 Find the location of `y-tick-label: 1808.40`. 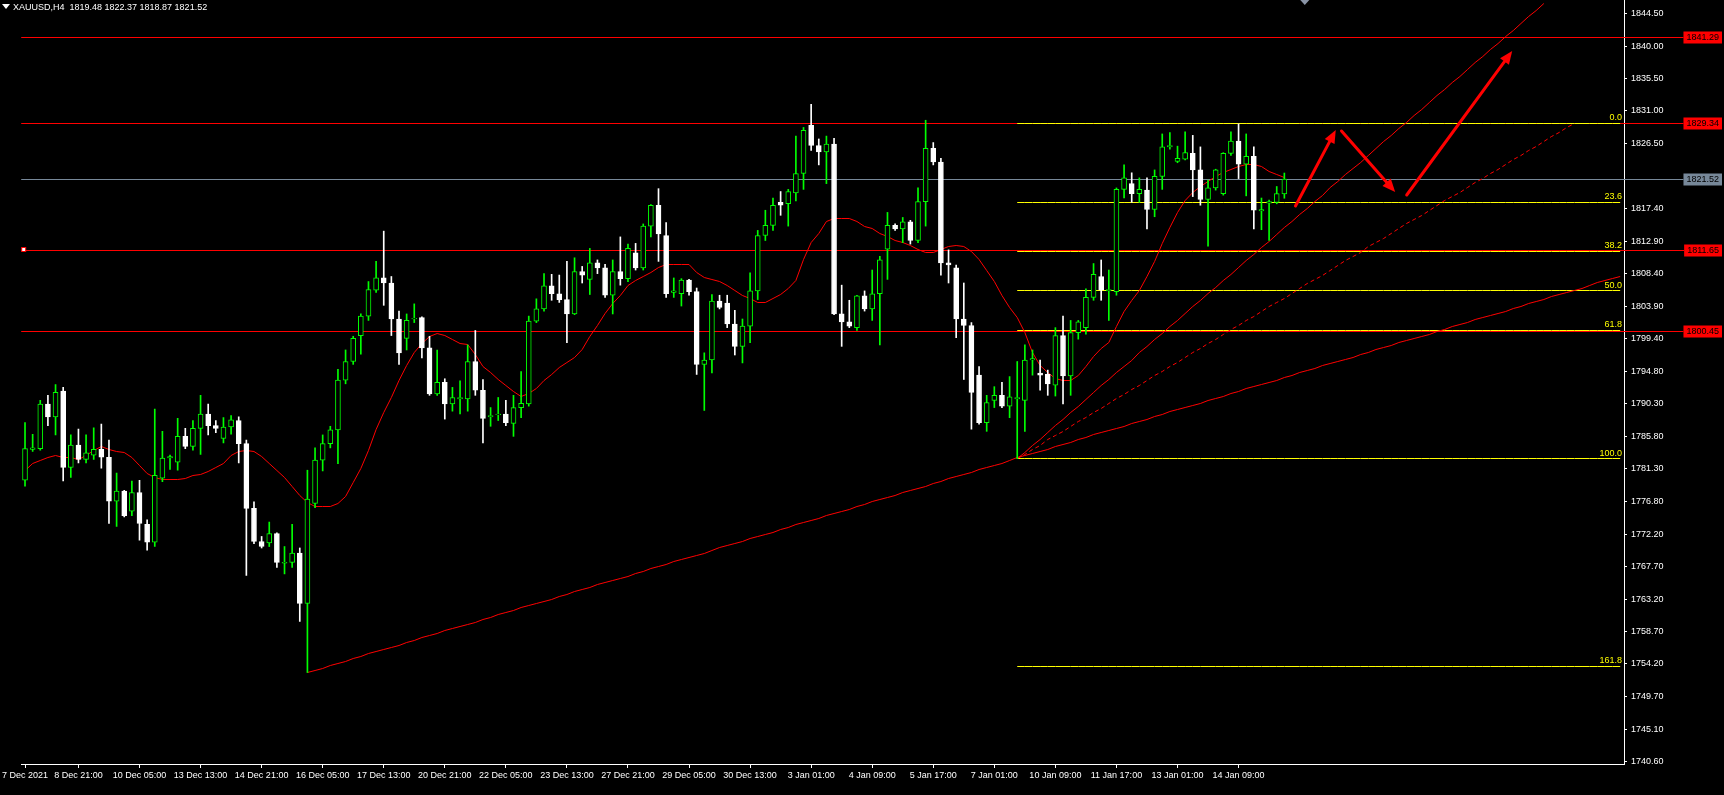

y-tick-label: 1808.40 is located at coordinates (1647, 273).